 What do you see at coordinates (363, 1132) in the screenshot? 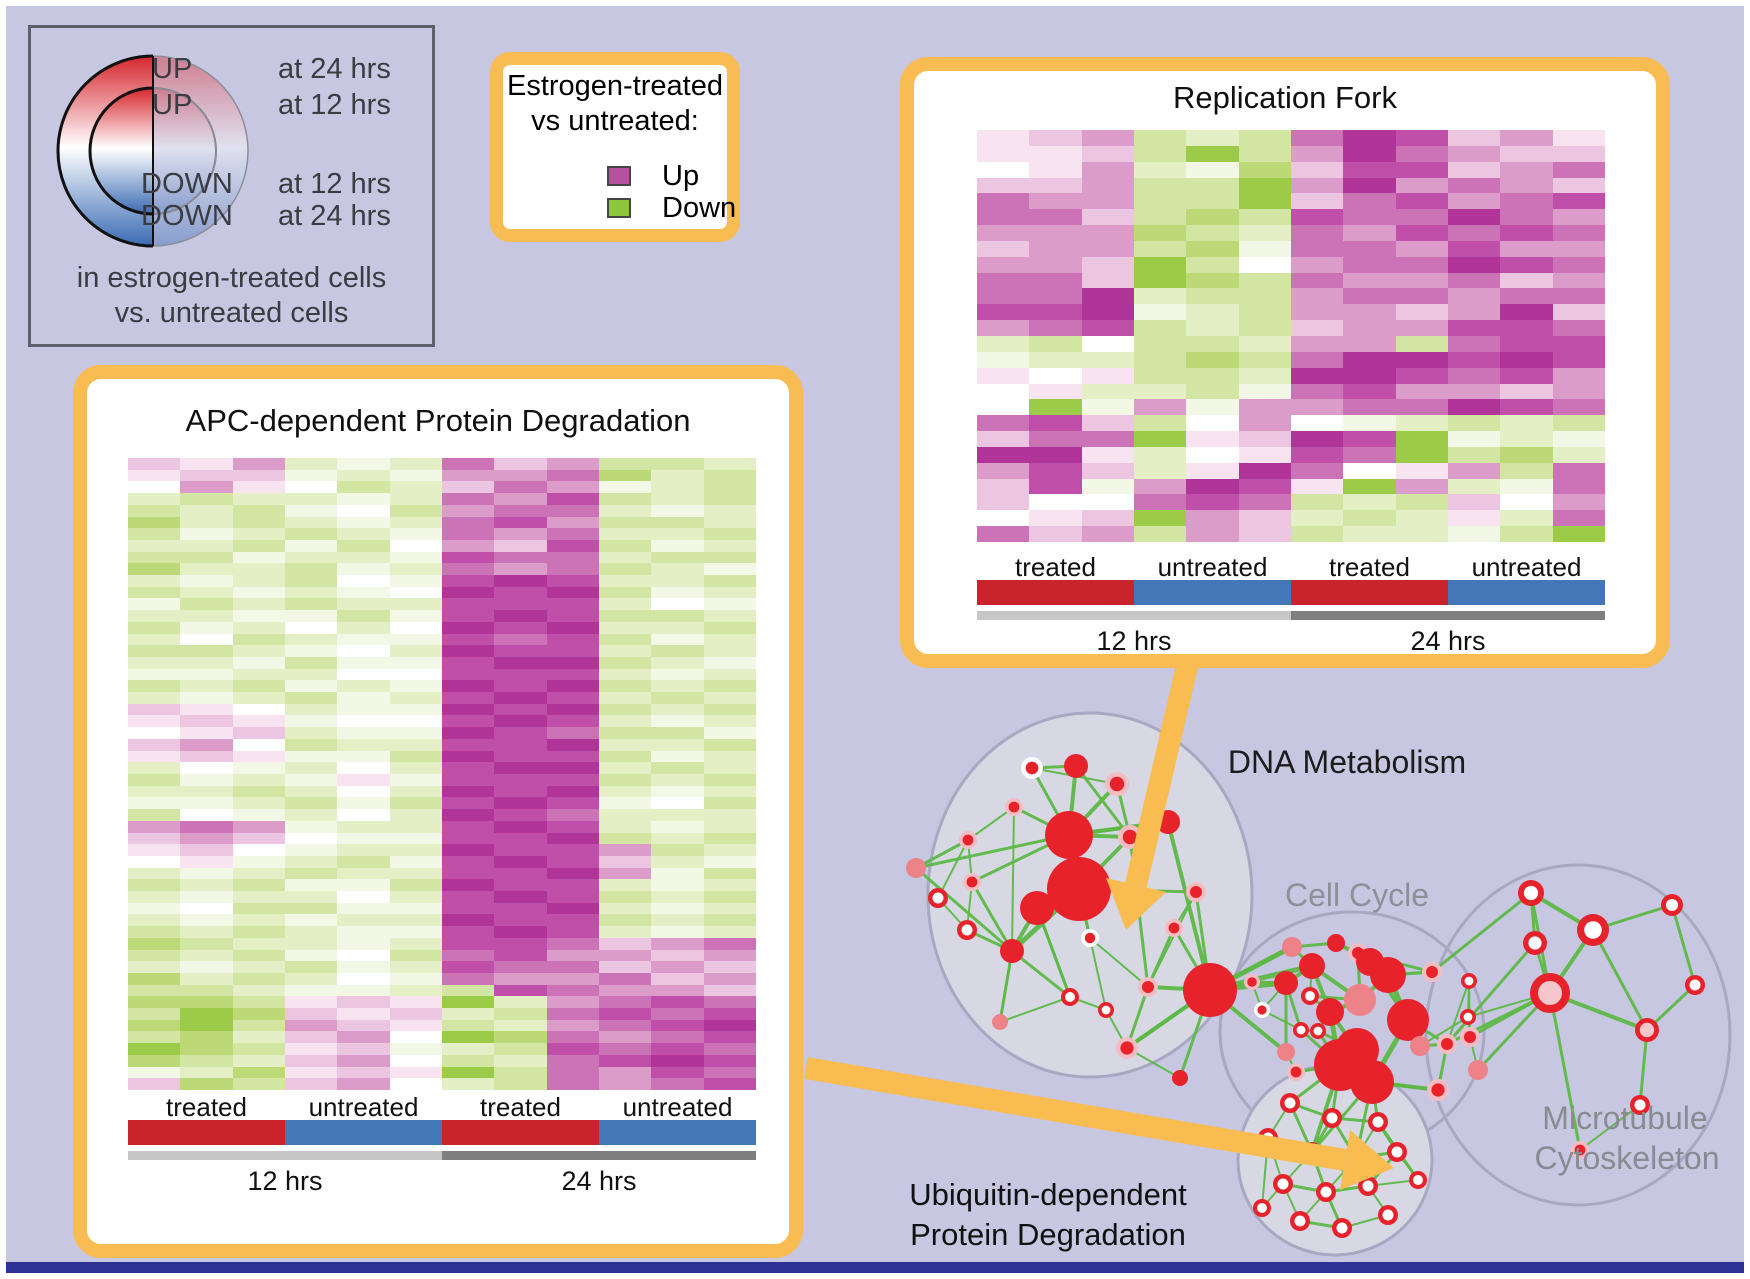
I see `untreated-bar` at bounding box center [363, 1132].